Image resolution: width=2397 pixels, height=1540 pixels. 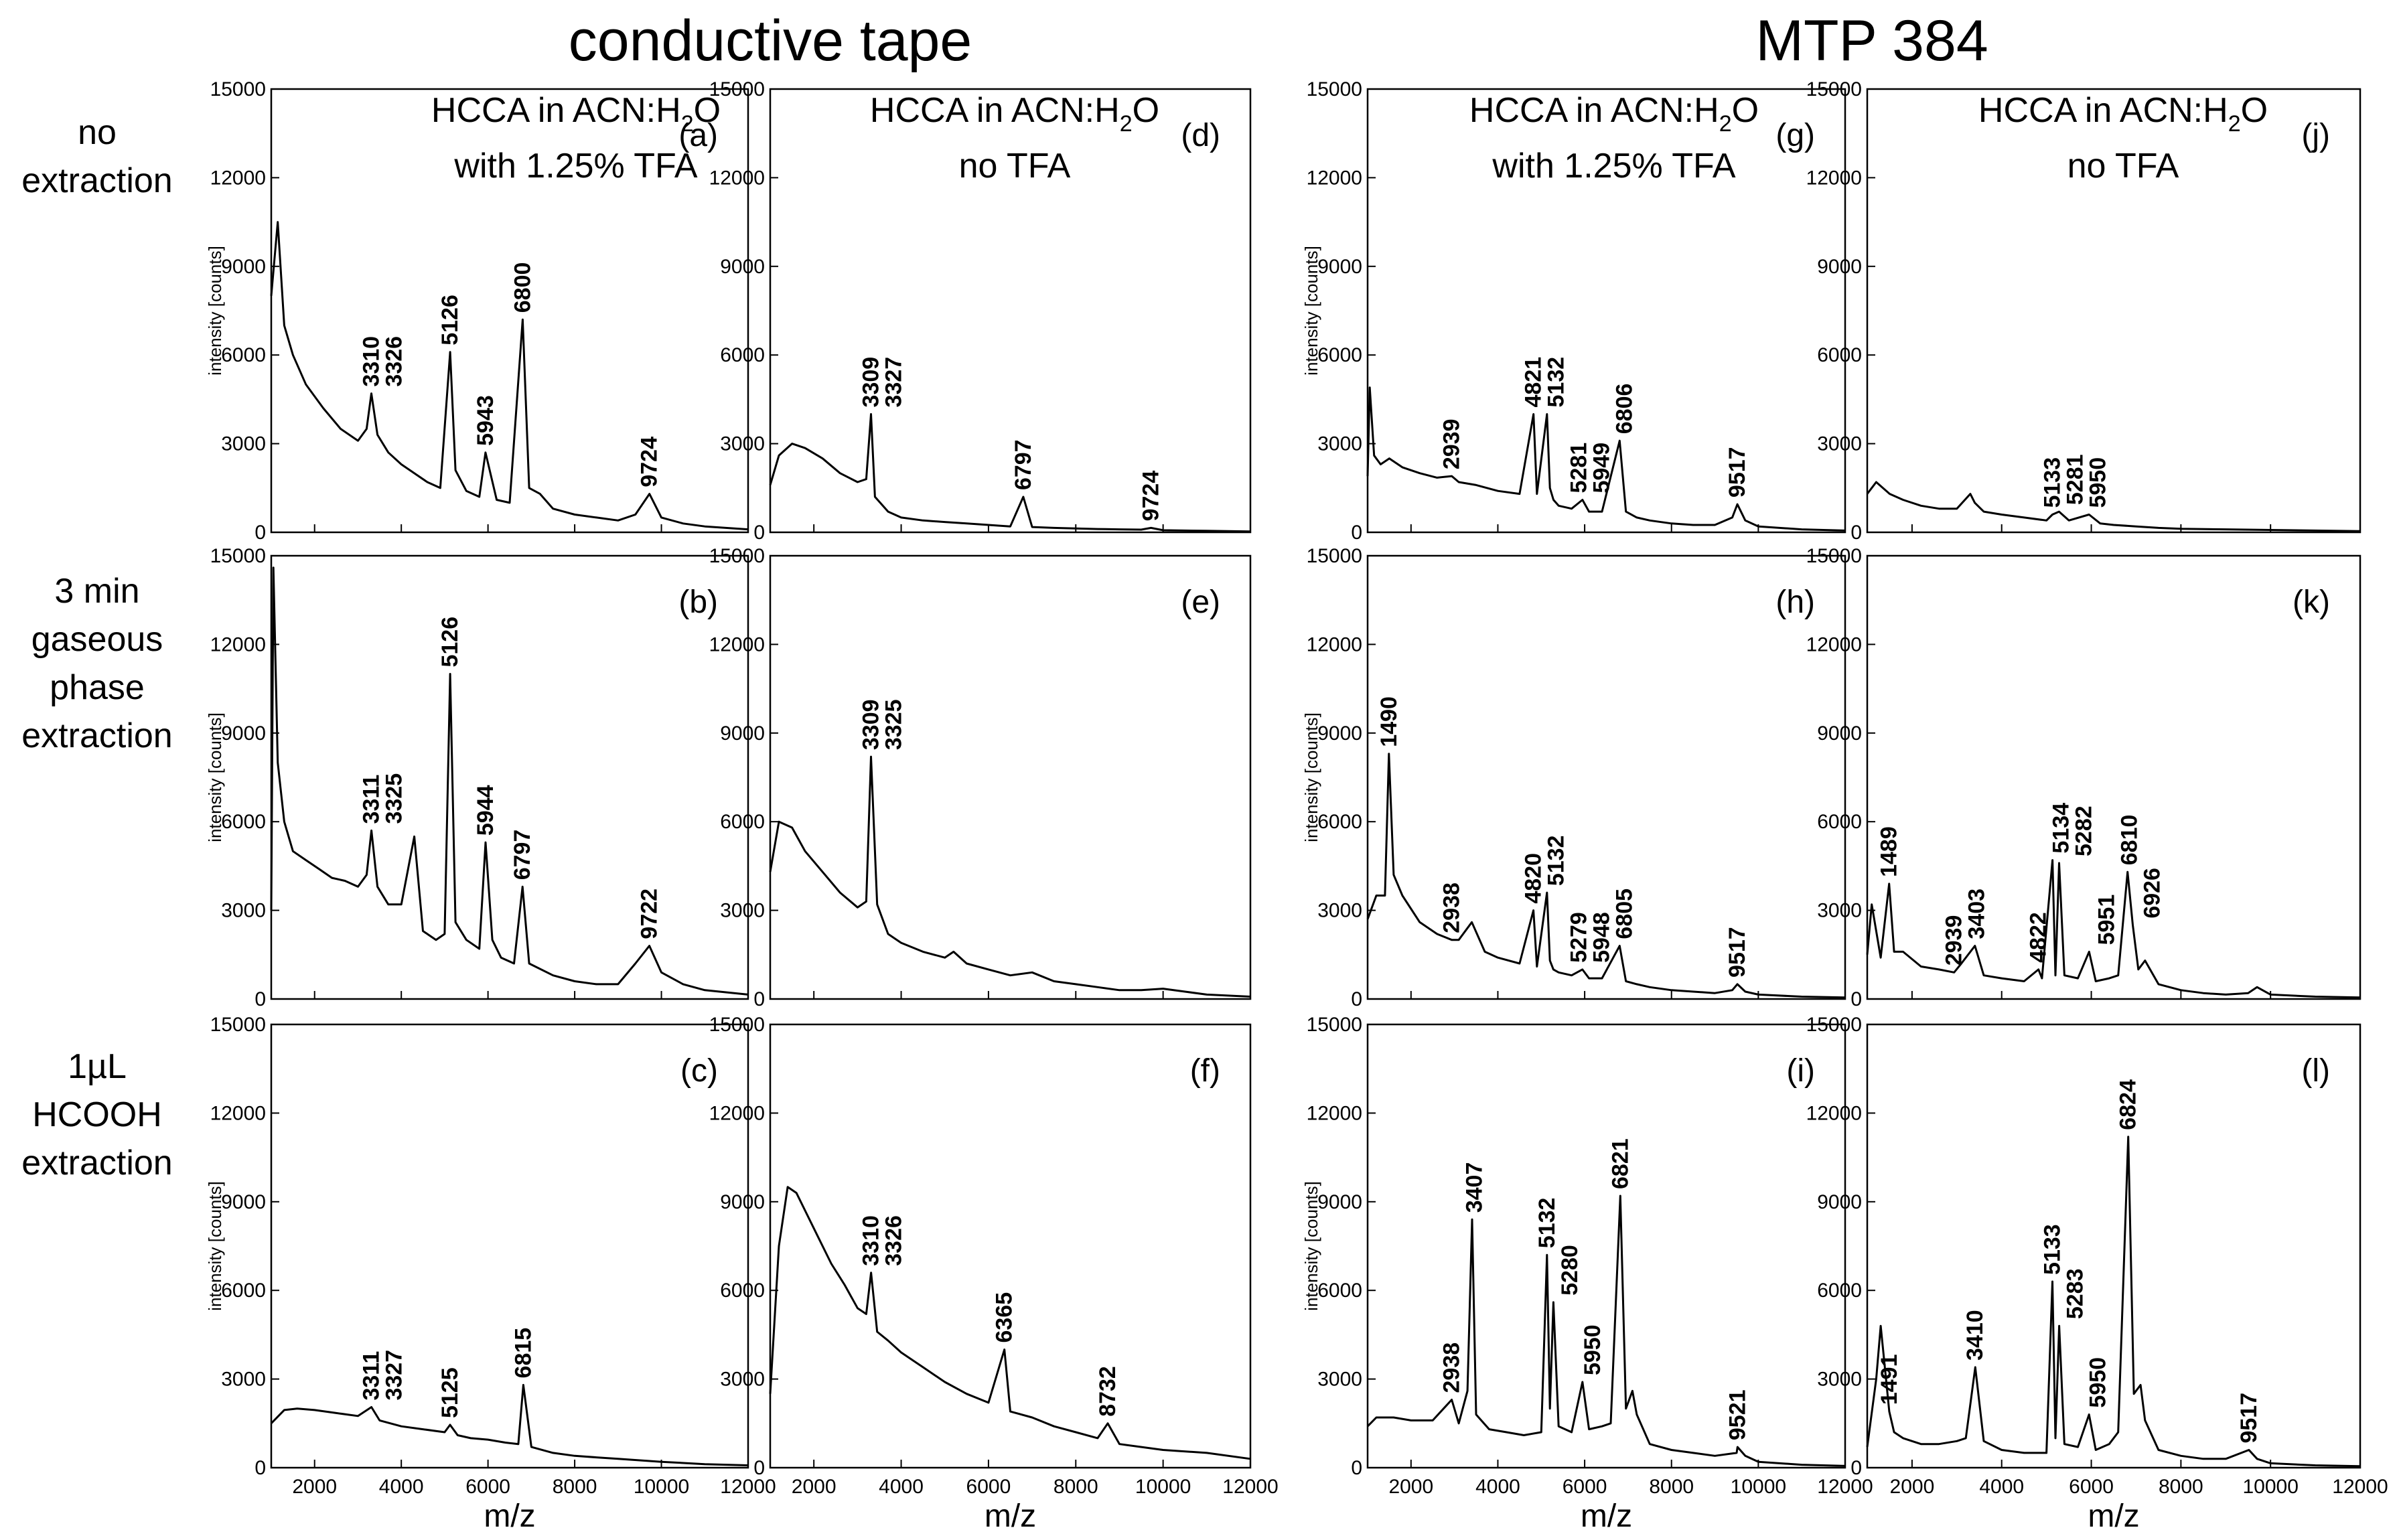 I want to click on panel-h-ytick-label: 12000, so click(x=1335, y=644).